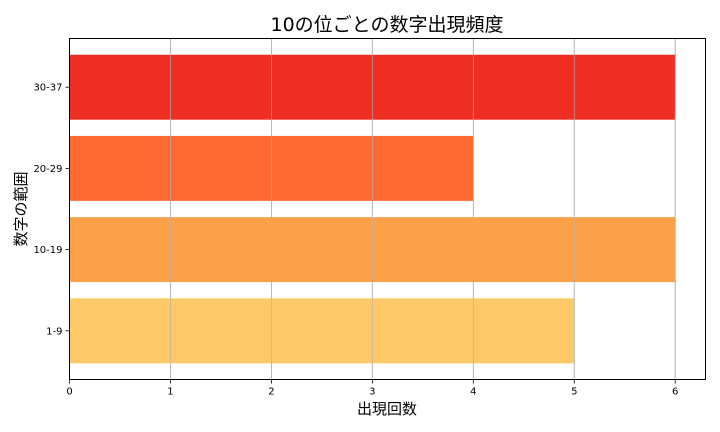 The height and width of the screenshot is (432, 720). Describe the element at coordinates (47, 250) in the screenshot. I see `y-tick-label: 10-19` at that location.